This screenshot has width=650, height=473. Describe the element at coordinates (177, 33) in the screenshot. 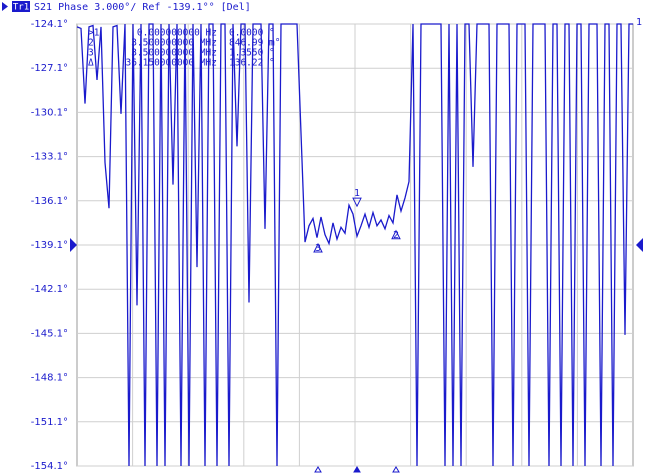

I see `marker-table-cell: 0.000000000 Hz` at that location.